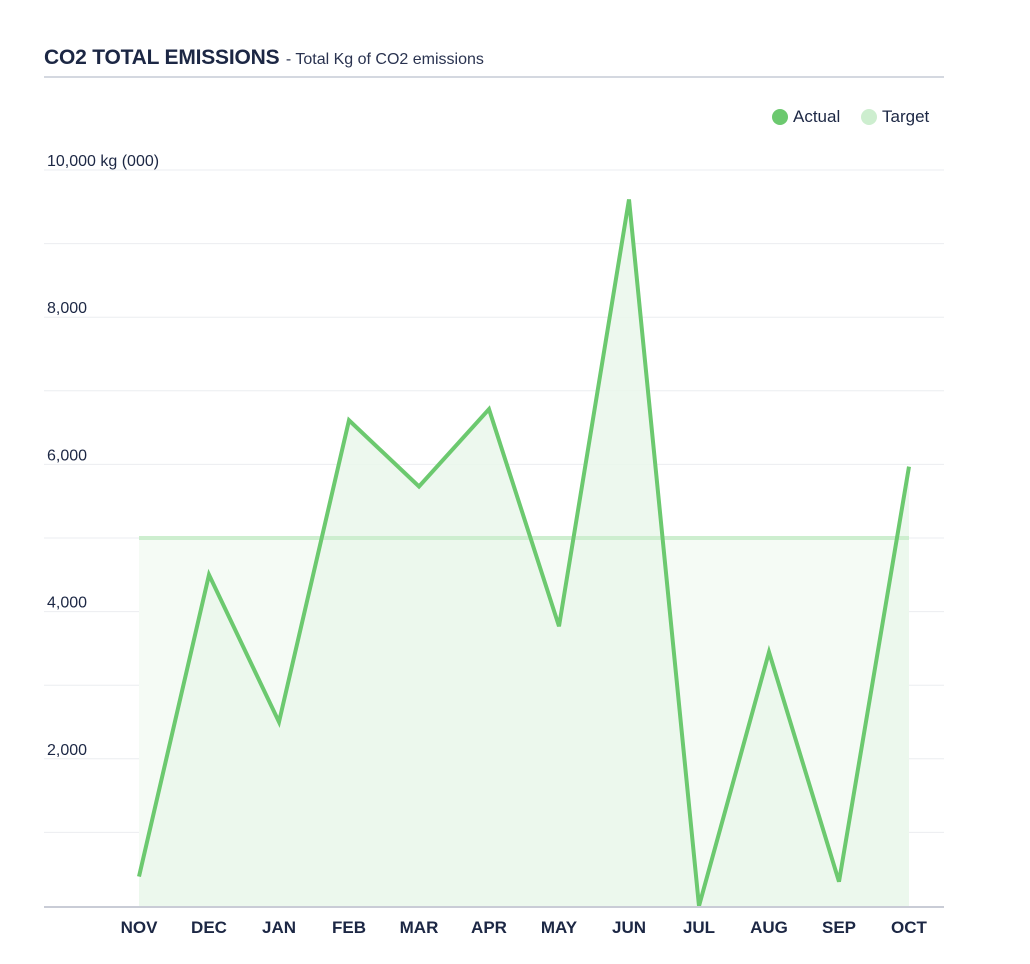  I want to click on x-tick-label: SEP, so click(839, 927).